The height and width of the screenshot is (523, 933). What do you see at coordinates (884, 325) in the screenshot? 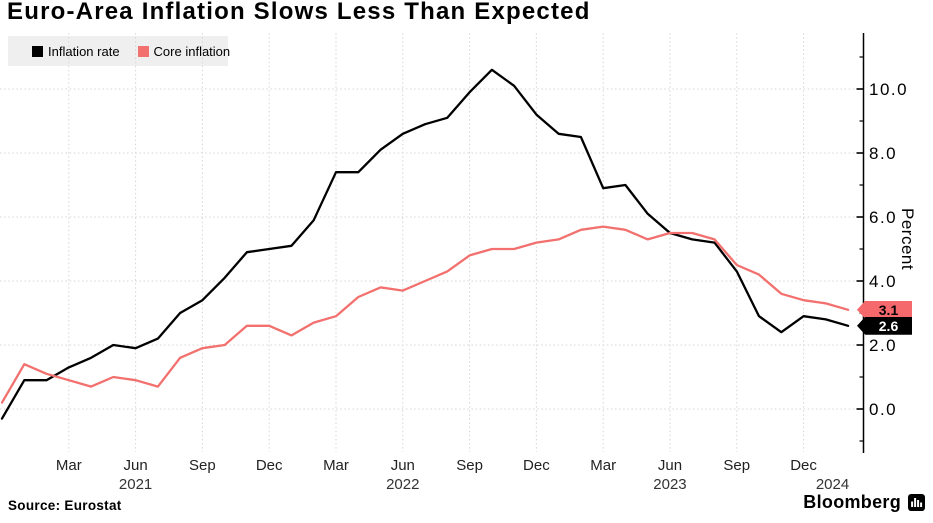
I see `end-label-inflation-rate: 2.6` at bounding box center [884, 325].